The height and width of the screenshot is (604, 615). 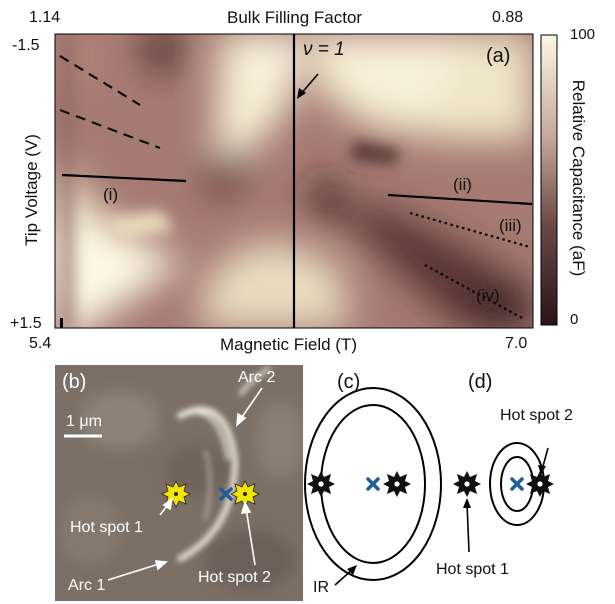 What do you see at coordinates (234, 577) in the screenshot?
I see `hot-spot-2-label: Hot spot 2` at bounding box center [234, 577].